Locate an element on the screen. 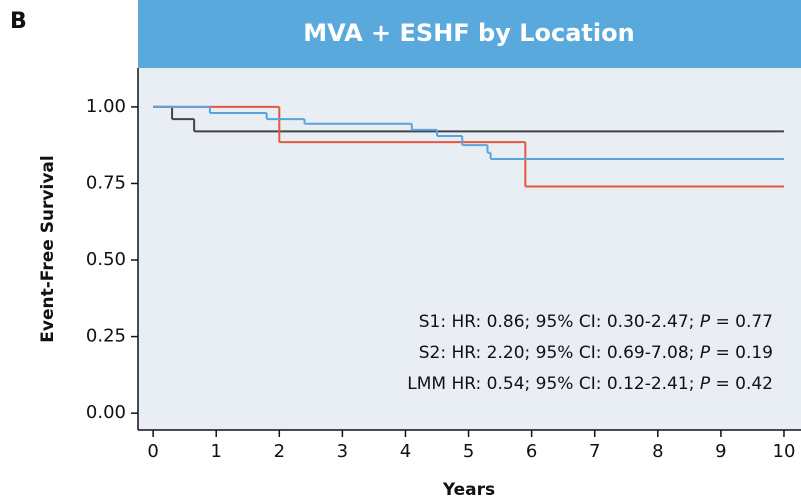 This screenshot has width=801, height=502. x-tick-label: 0 is located at coordinates (152, 451).